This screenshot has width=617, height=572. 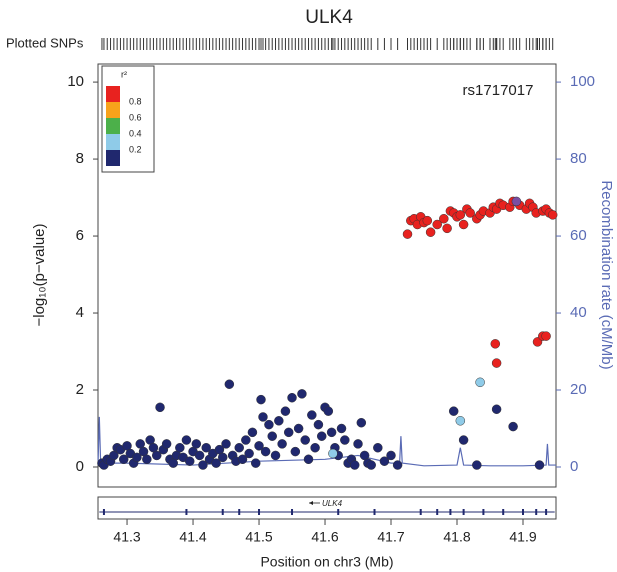 What do you see at coordinates (258, 537) in the screenshot?
I see `x-tick-label: 41.5` at bounding box center [258, 537].